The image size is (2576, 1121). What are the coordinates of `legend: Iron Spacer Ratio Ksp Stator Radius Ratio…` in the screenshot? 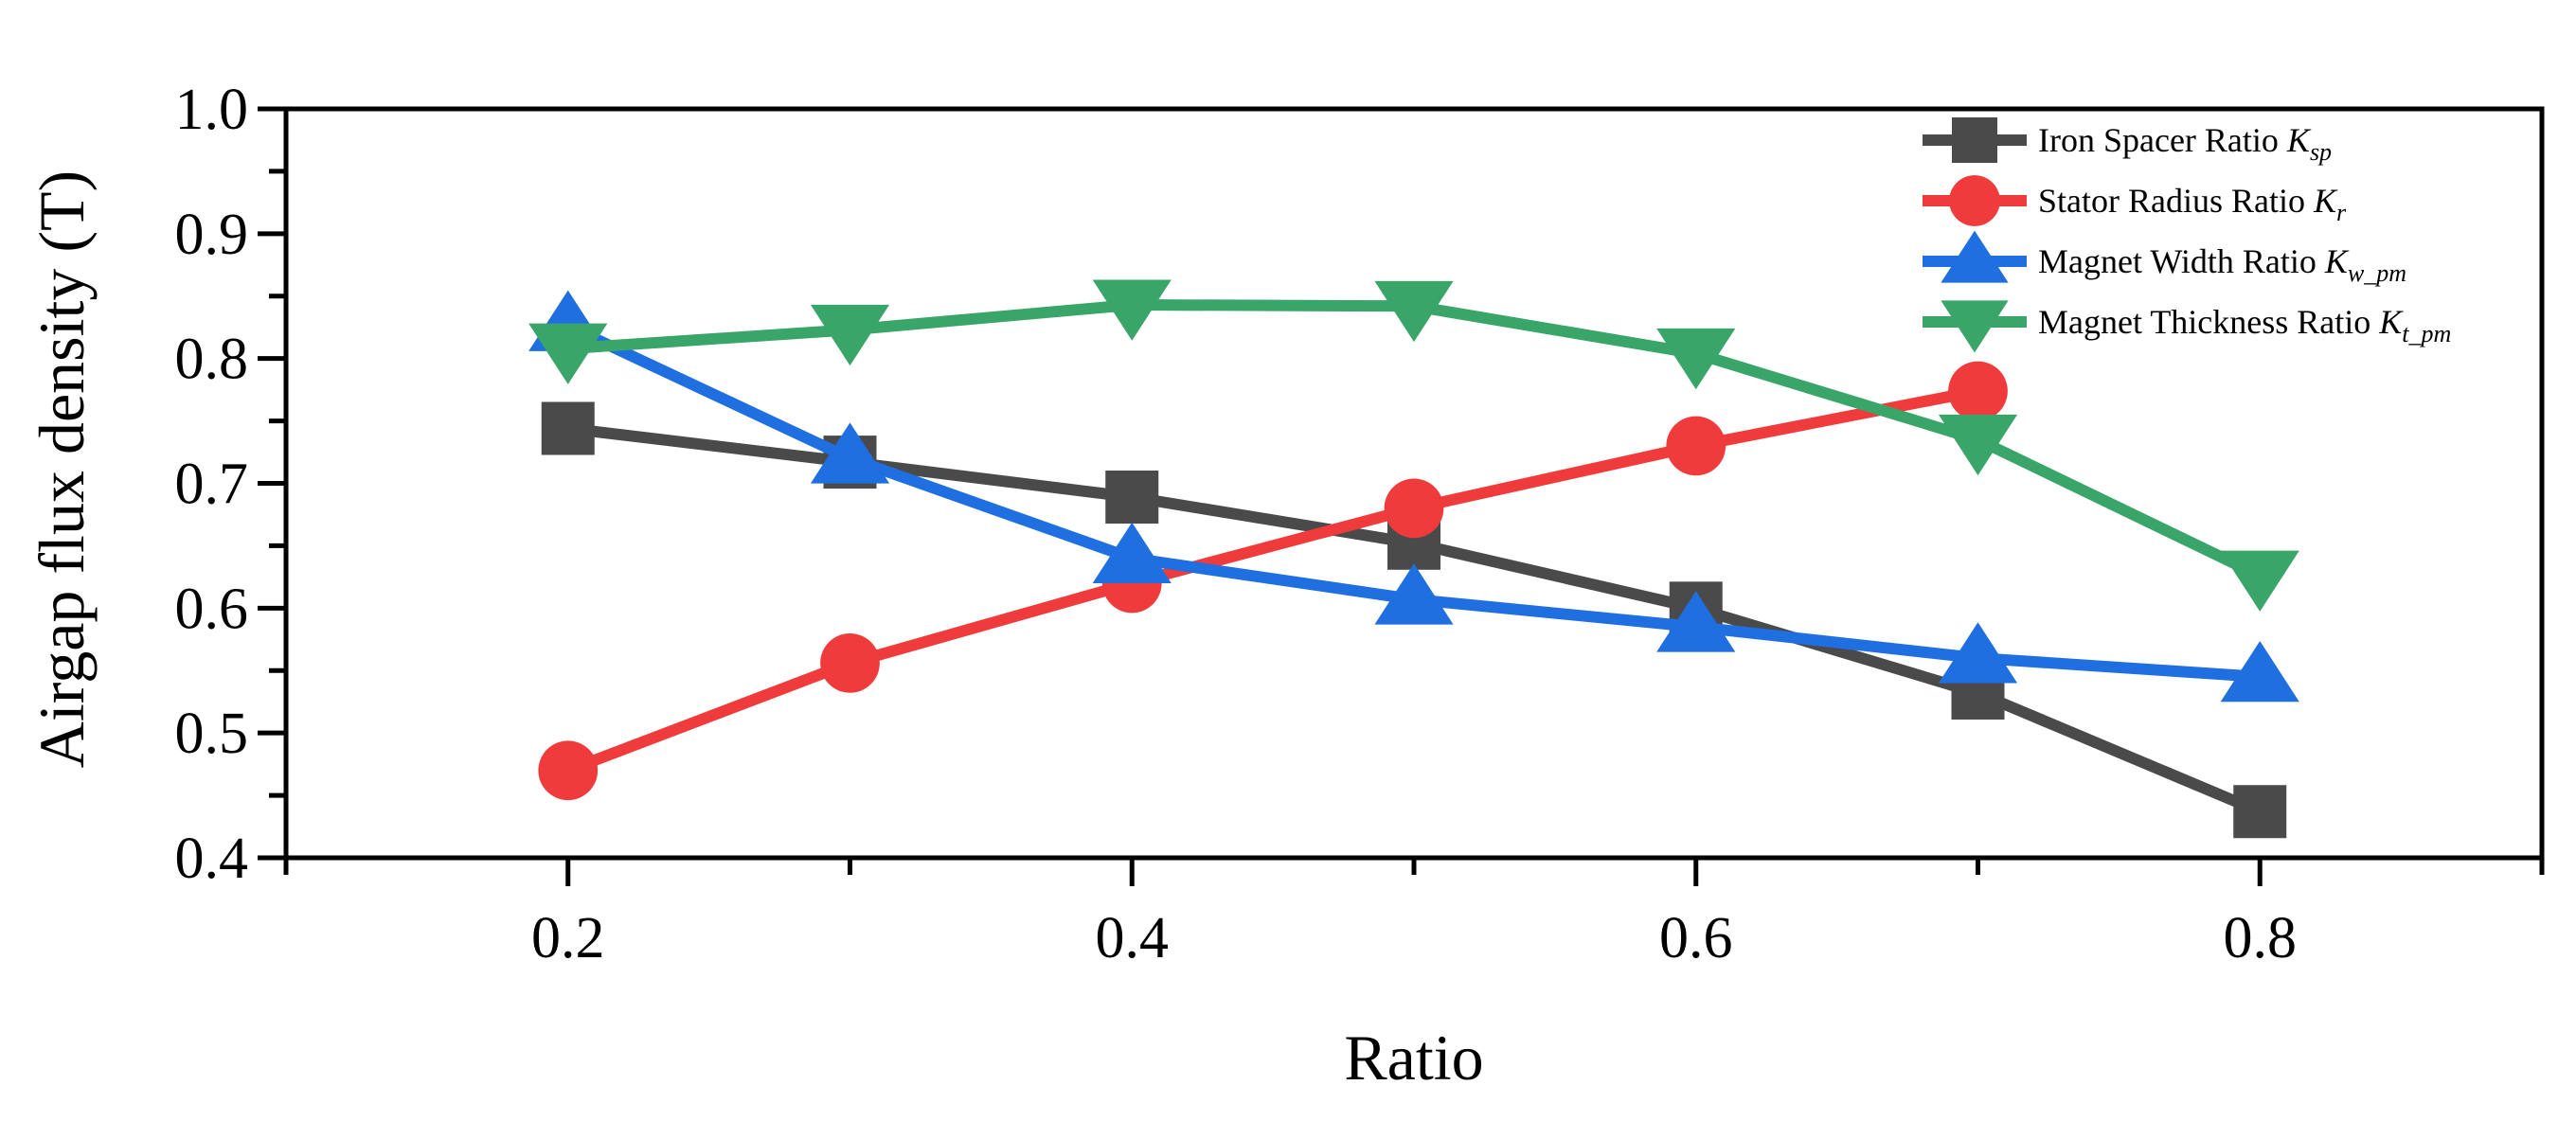 It's located at (2187, 235).